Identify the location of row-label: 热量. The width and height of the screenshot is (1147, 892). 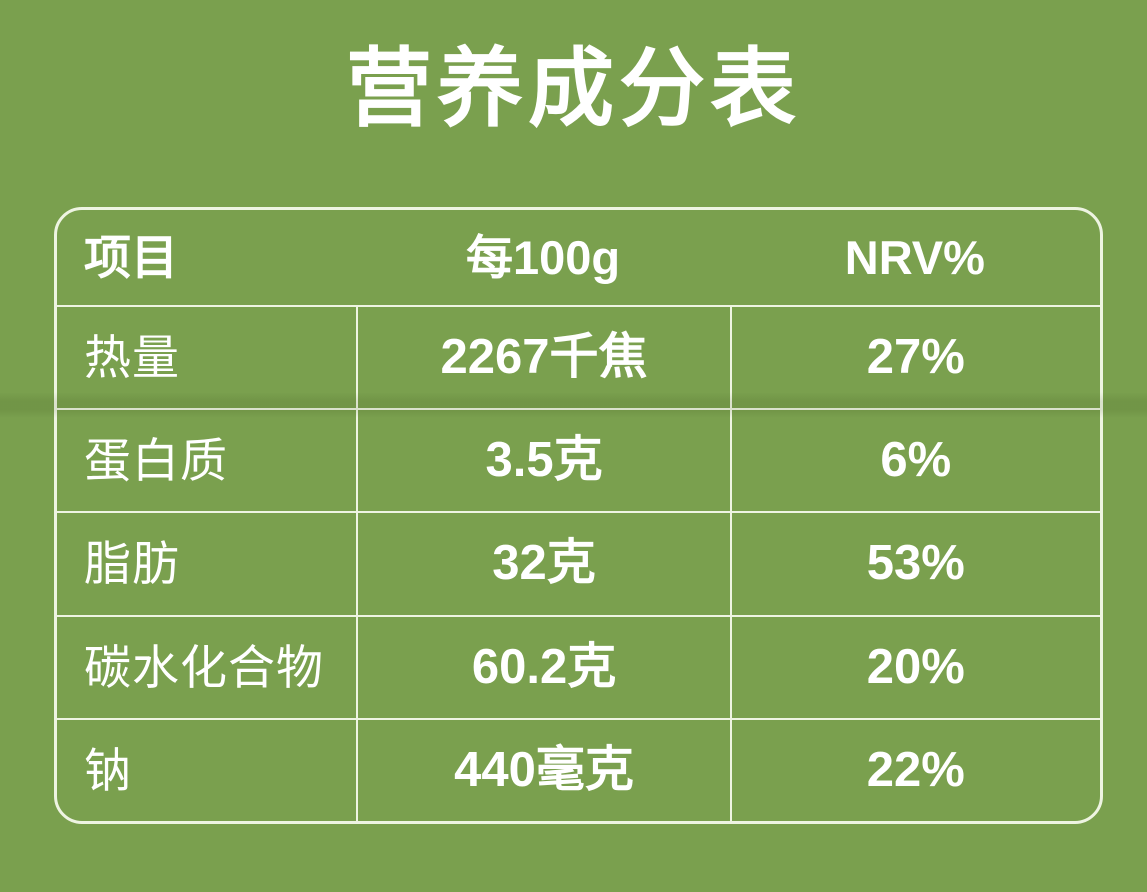
(132, 358).